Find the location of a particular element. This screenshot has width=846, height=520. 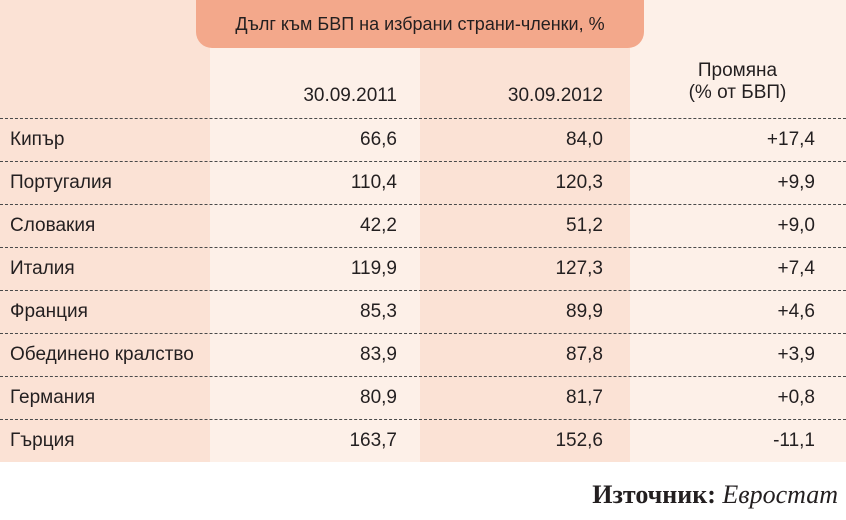

country: Гърция is located at coordinates (42, 440).